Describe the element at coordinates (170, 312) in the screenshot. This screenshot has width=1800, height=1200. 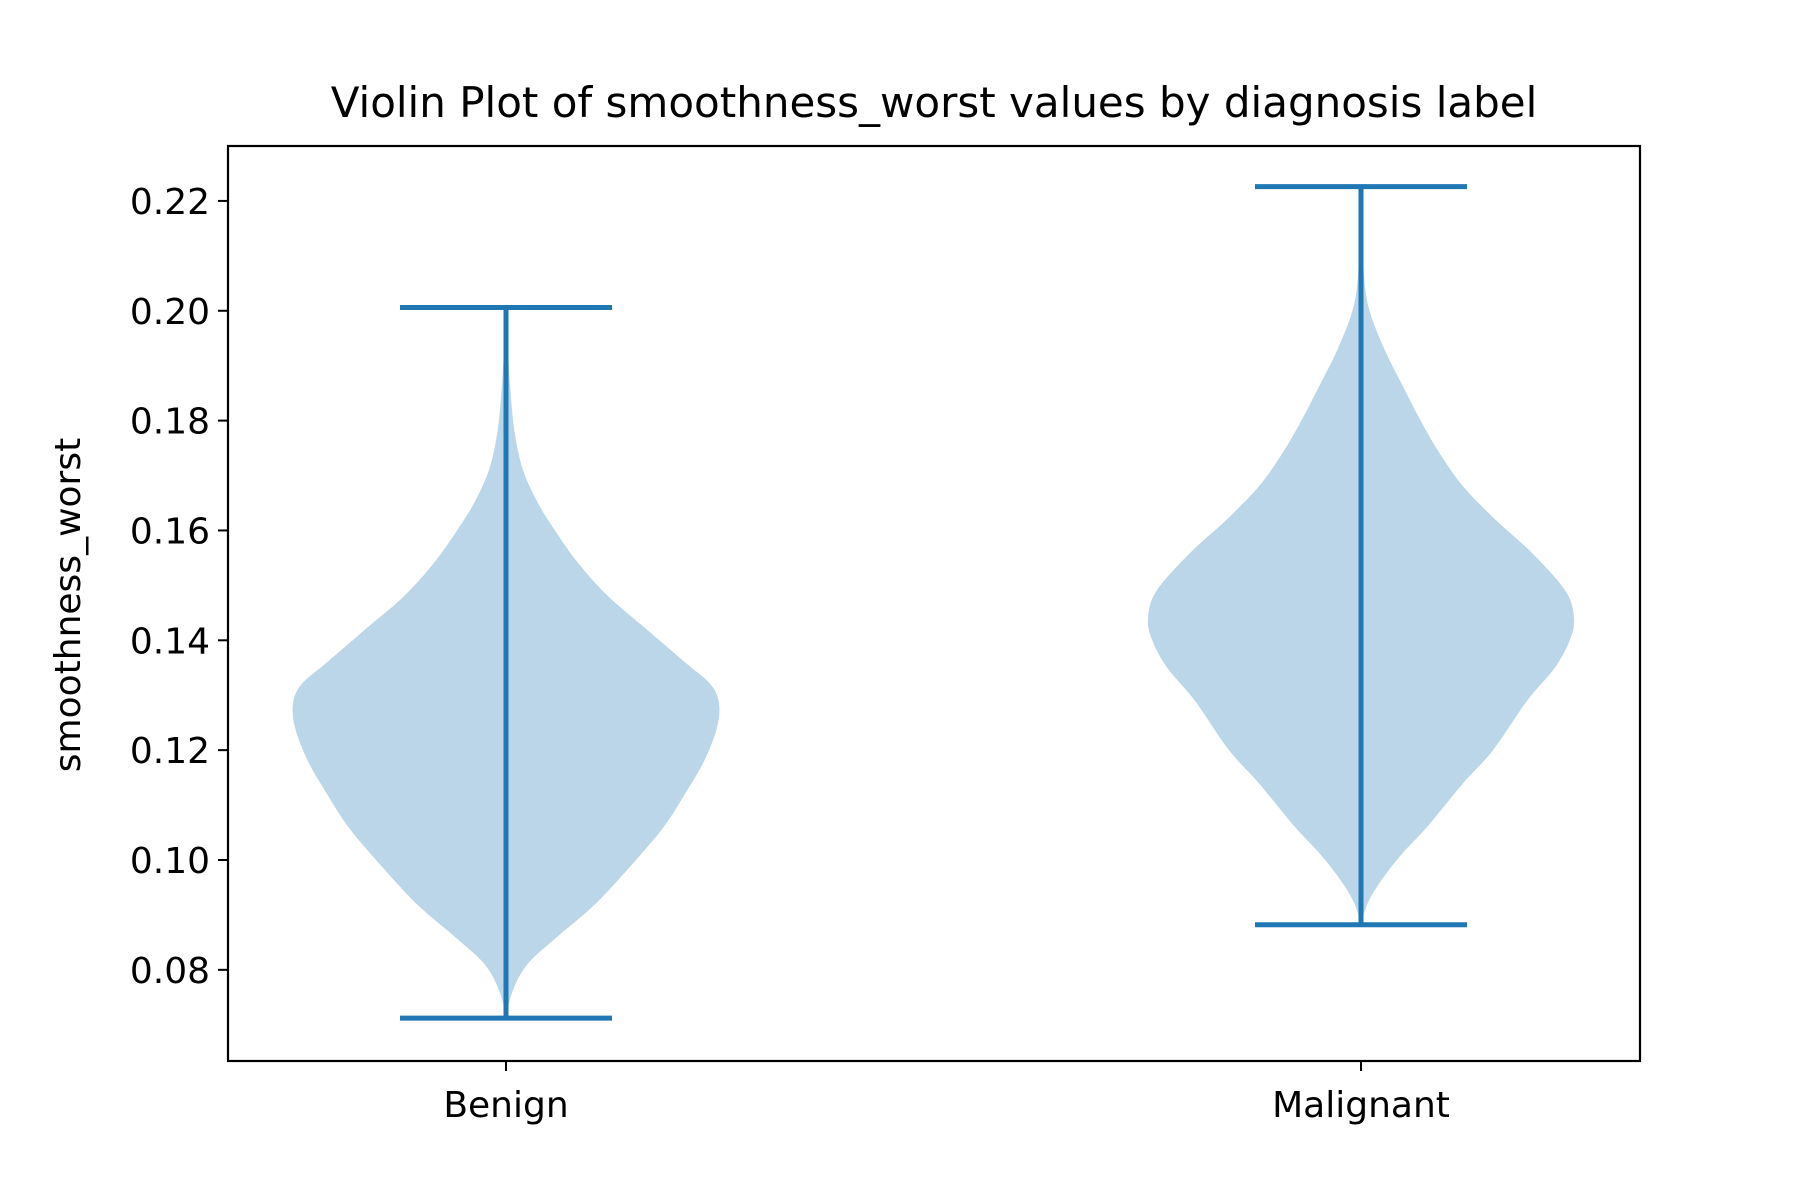
I see `y-tick-label: 0.20` at that location.